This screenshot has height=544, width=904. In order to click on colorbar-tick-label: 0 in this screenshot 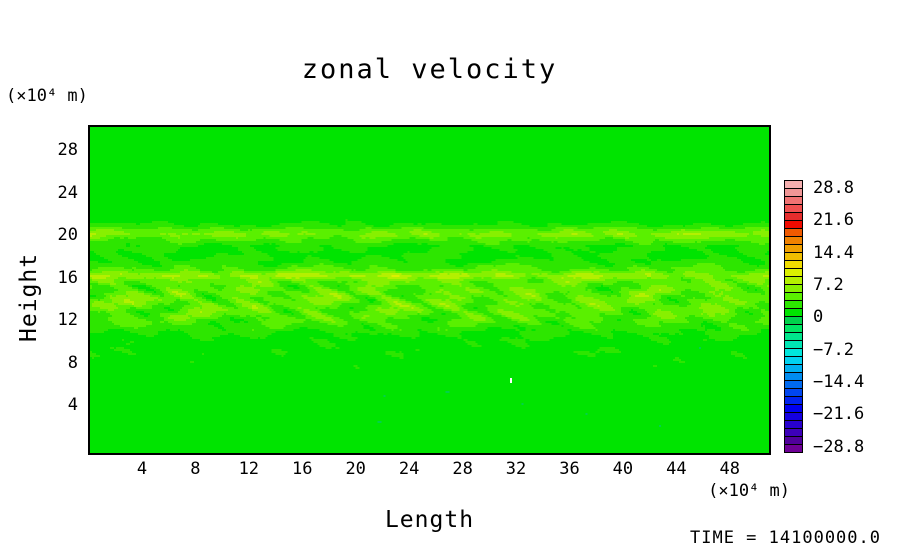, I will do `click(818, 317)`.